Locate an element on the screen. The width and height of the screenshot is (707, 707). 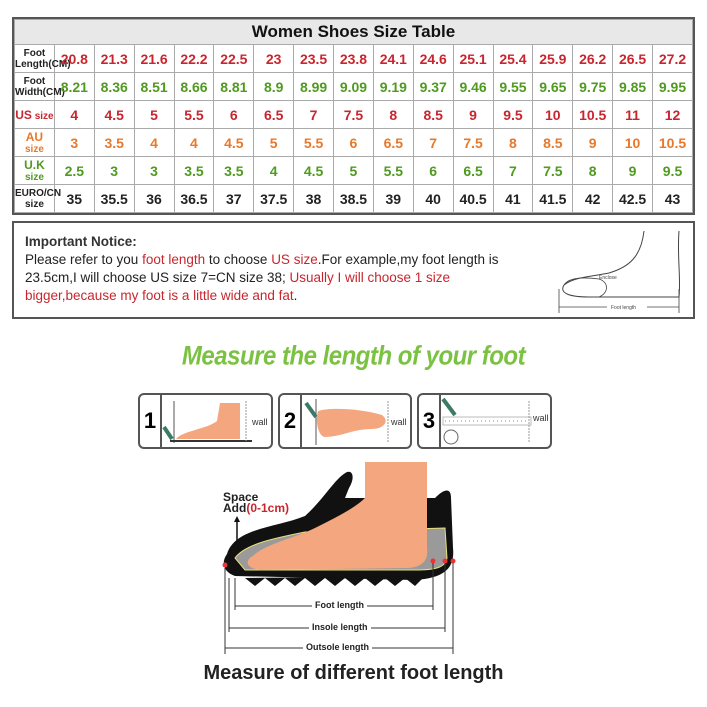
table-cell: 8.21 is located at coordinates (74, 86).